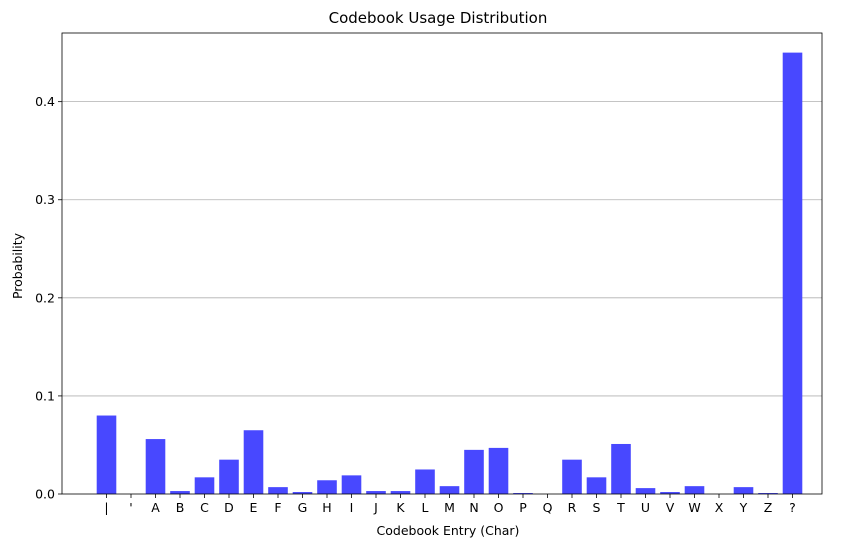 This screenshot has width=846, height=547. I want to click on x-tick-label: ?, so click(792, 507).